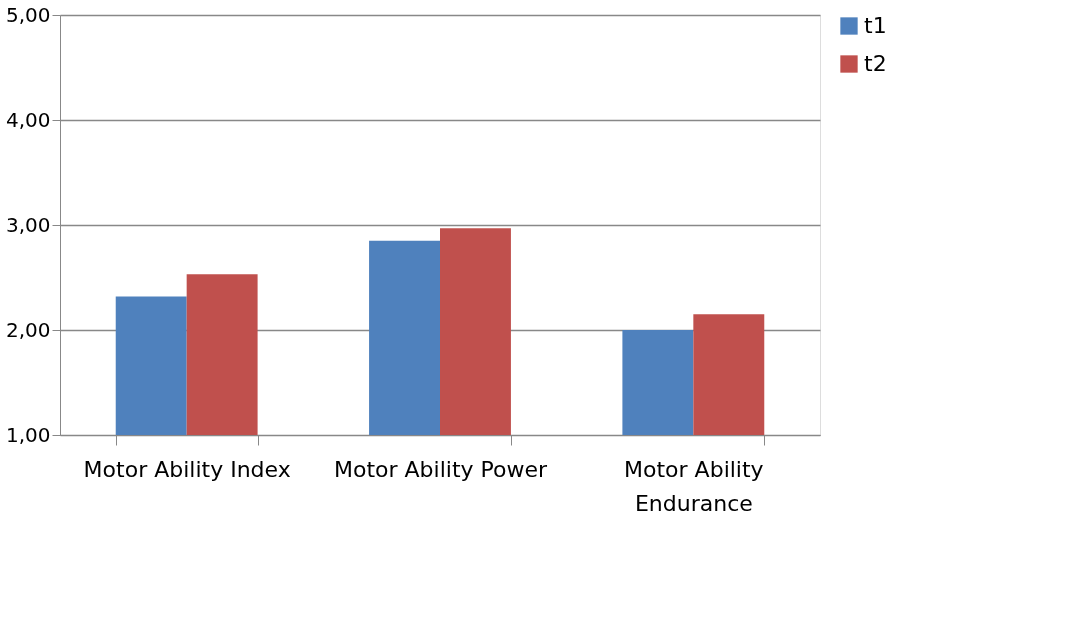 Image resolution: width=1086 pixels, height=623 pixels. What do you see at coordinates (28, 434) in the screenshot?
I see `y-tick-label: 1,00` at bounding box center [28, 434].